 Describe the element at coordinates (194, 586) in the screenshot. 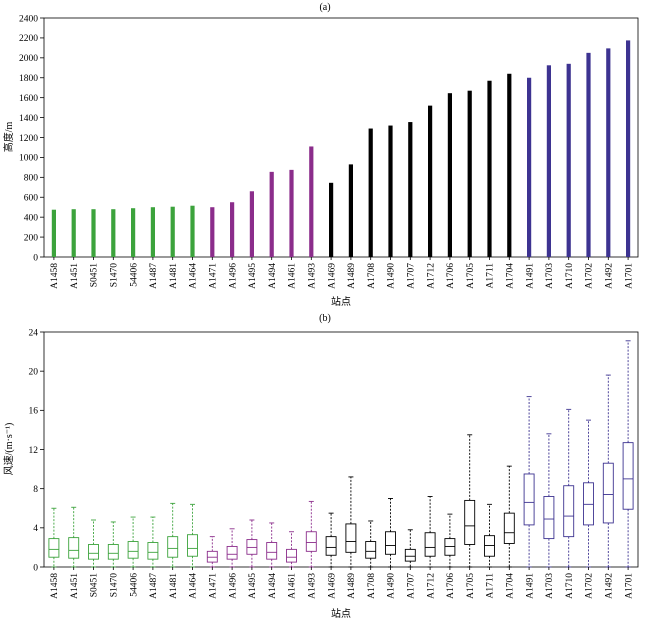

I see `x-tick-label: A1464` at that location.